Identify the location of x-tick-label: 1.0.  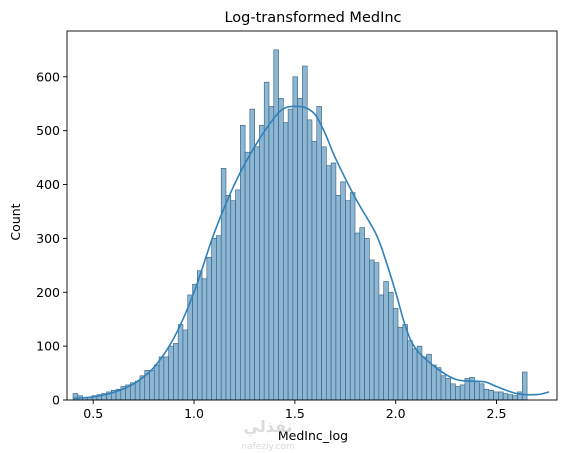
(194, 413).